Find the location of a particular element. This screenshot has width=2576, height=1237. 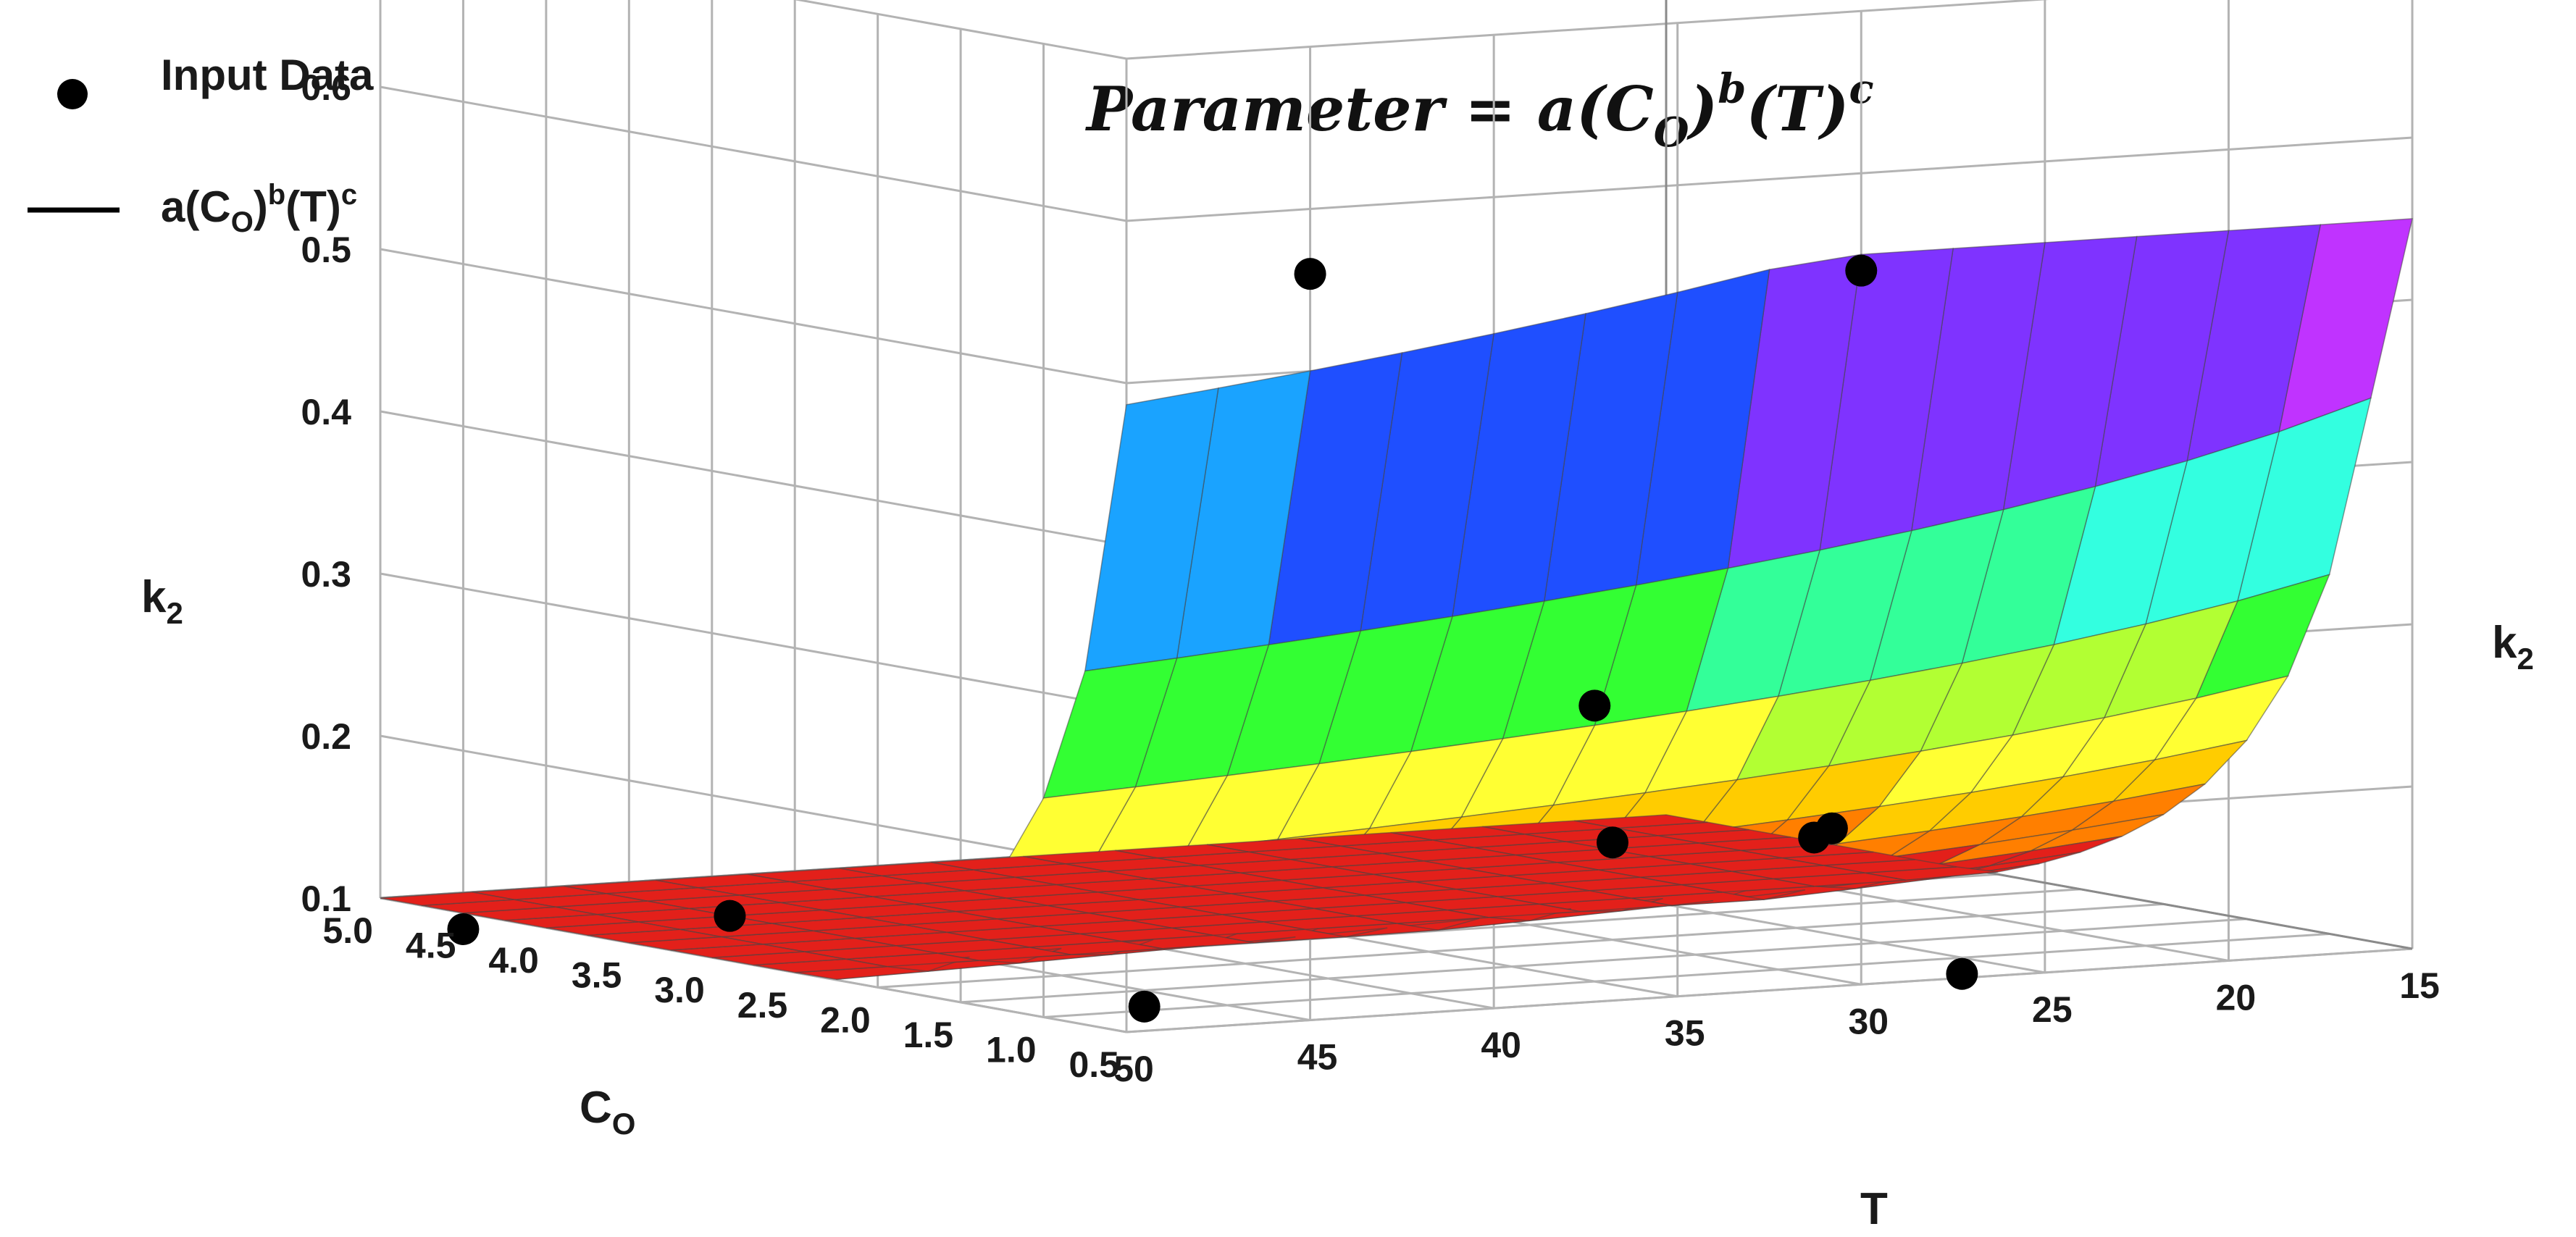

eq-sup1: b is located at coordinates (1732, 89).